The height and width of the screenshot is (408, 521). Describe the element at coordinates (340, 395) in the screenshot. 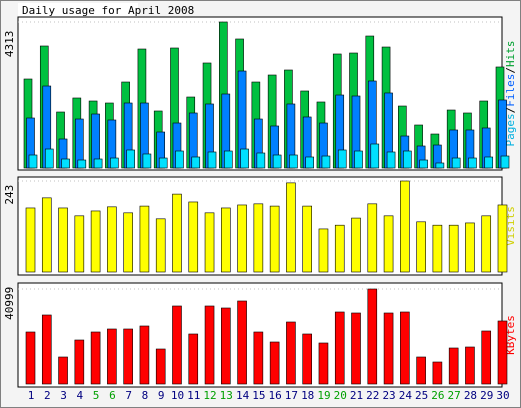

I see `x-tick-label: 20` at that location.